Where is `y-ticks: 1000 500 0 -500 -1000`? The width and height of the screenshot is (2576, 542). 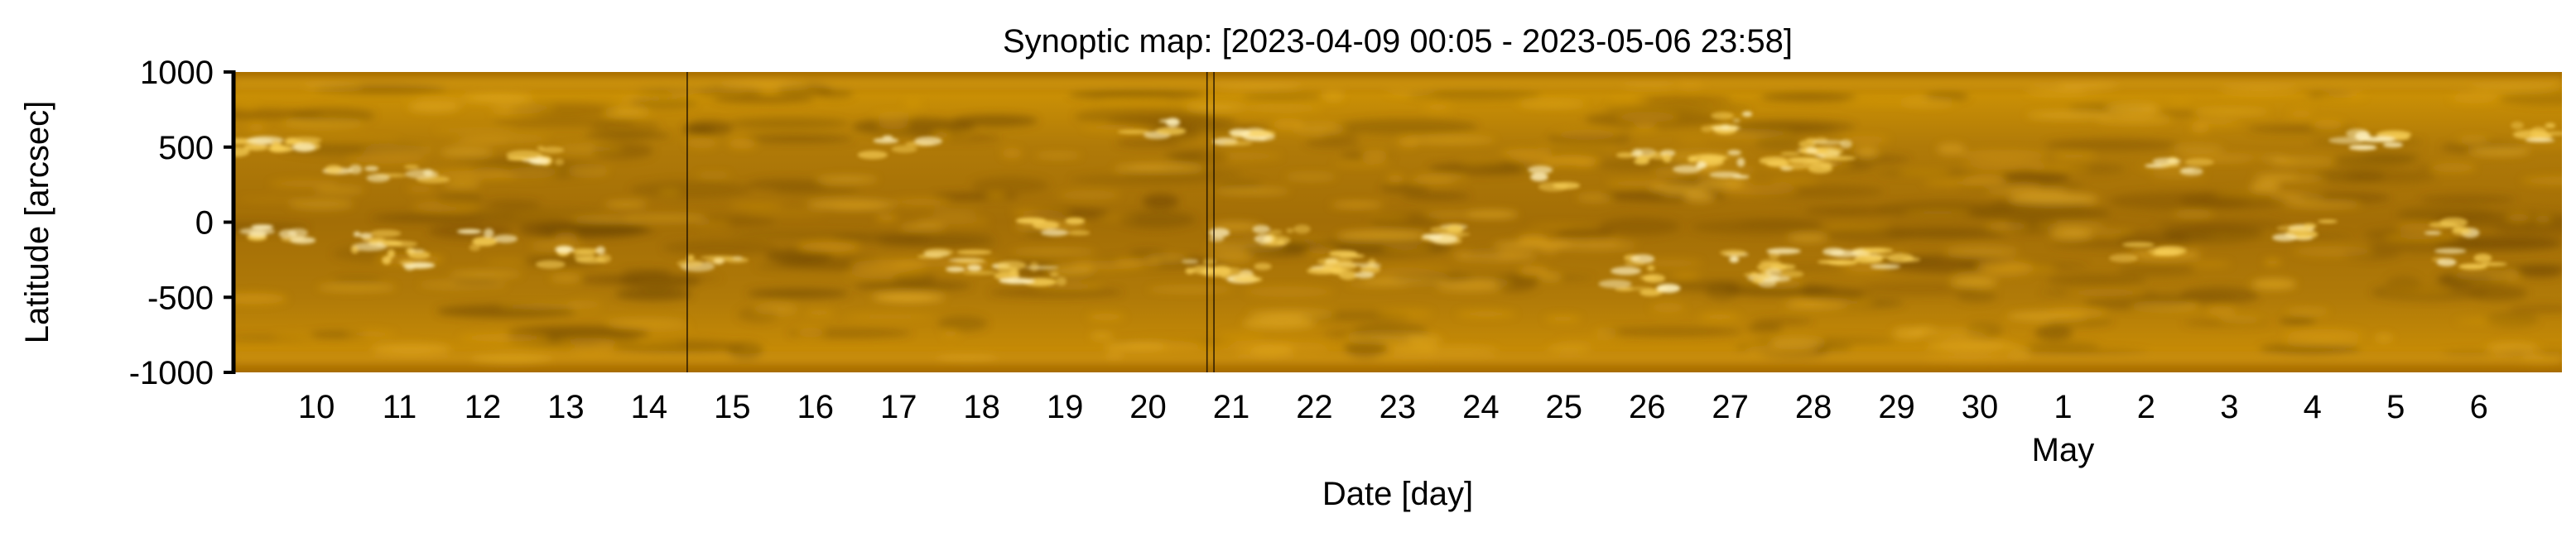
y-ticks: 1000 500 0 -500 -1000 is located at coordinates (181, 223).